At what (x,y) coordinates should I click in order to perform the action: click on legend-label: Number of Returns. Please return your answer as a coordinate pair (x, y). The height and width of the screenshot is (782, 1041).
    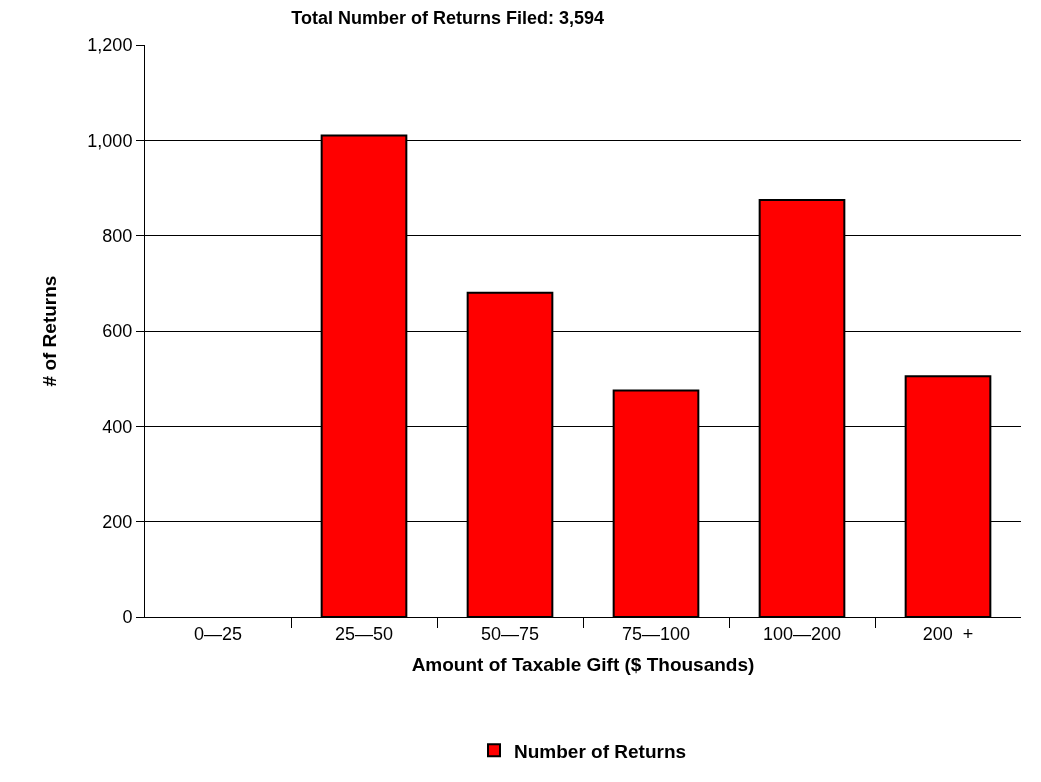
    Looking at the image, I should click on (600, 751).